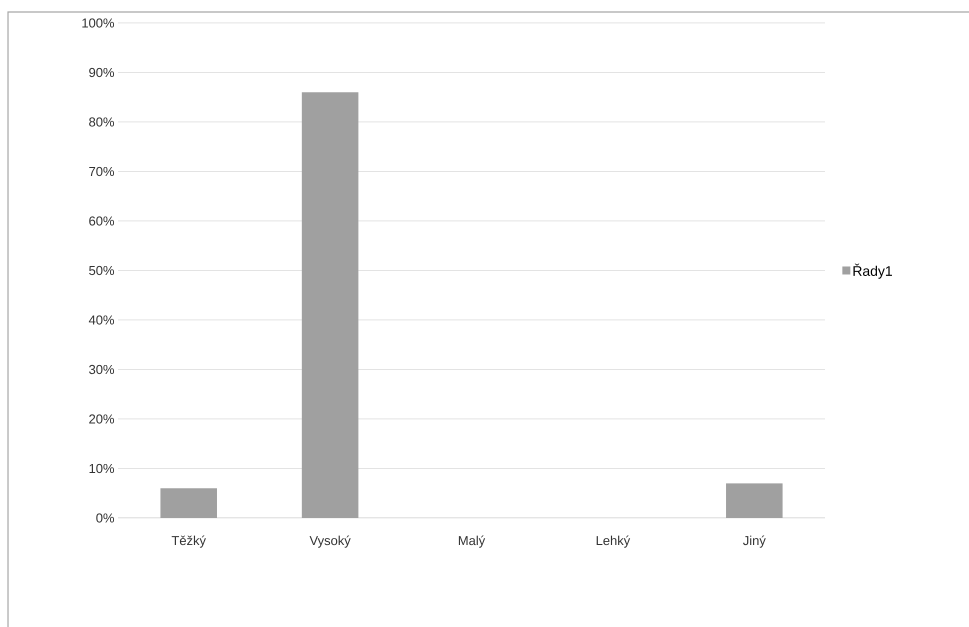 This screenshot has height=627, width=969. I want to click on x-tick-label: Malý, so click(472, 542).